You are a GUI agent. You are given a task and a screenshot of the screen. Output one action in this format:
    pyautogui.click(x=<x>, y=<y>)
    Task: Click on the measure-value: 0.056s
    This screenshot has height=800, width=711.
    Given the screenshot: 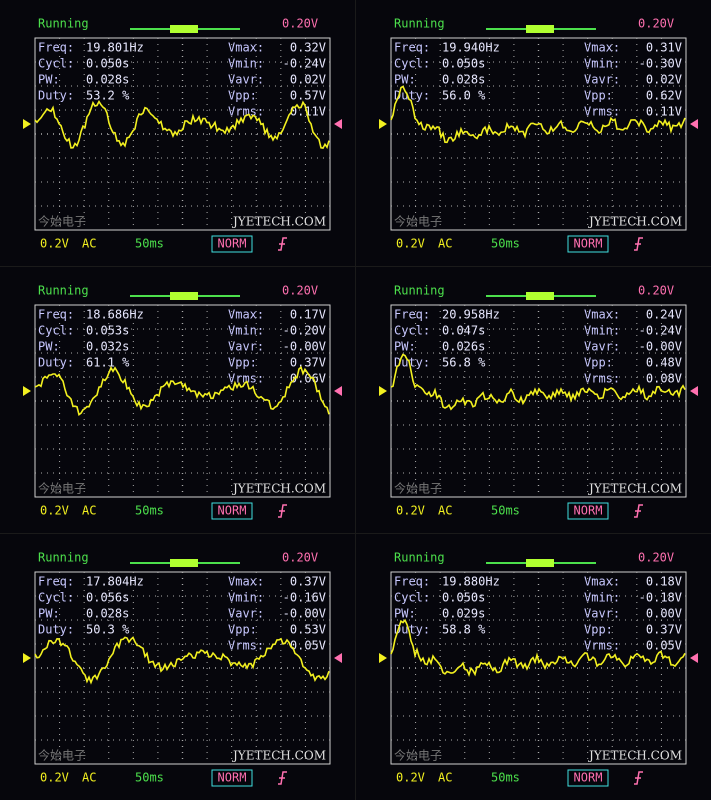 What is the action you would take?
    pyautogui.click(x=107, y=598)
    